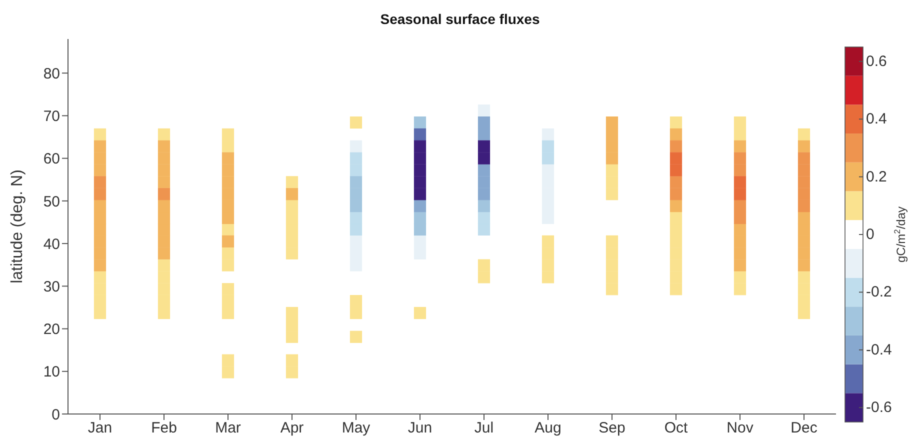 This screenshot has height=444, width=914. What do you see at coordinates (876, 119) in the screenshot?
I see `color-bar-label: 0.4` at bounding box center [876, 119].